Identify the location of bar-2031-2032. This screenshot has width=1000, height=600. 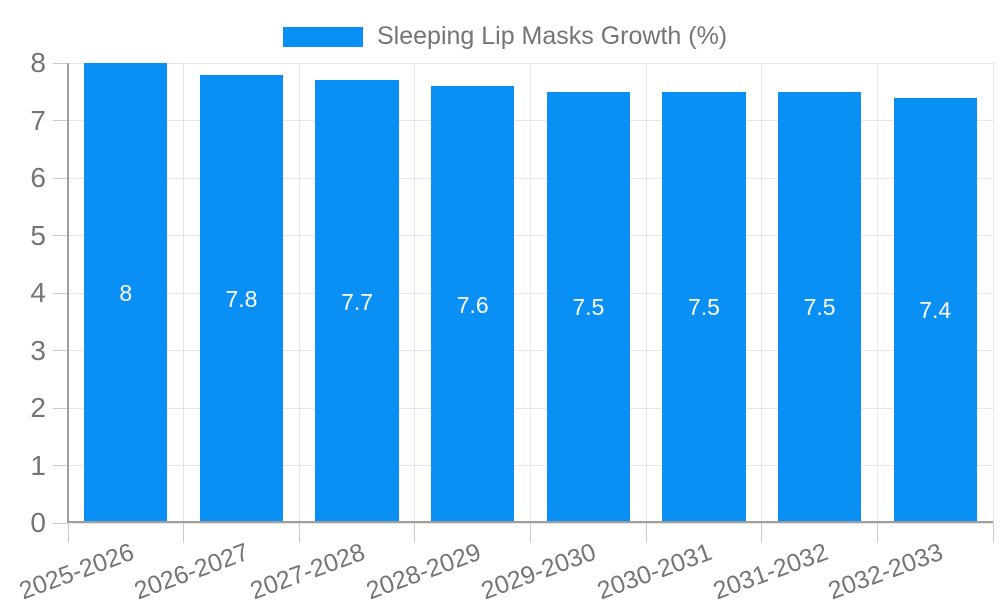
(819, 307).